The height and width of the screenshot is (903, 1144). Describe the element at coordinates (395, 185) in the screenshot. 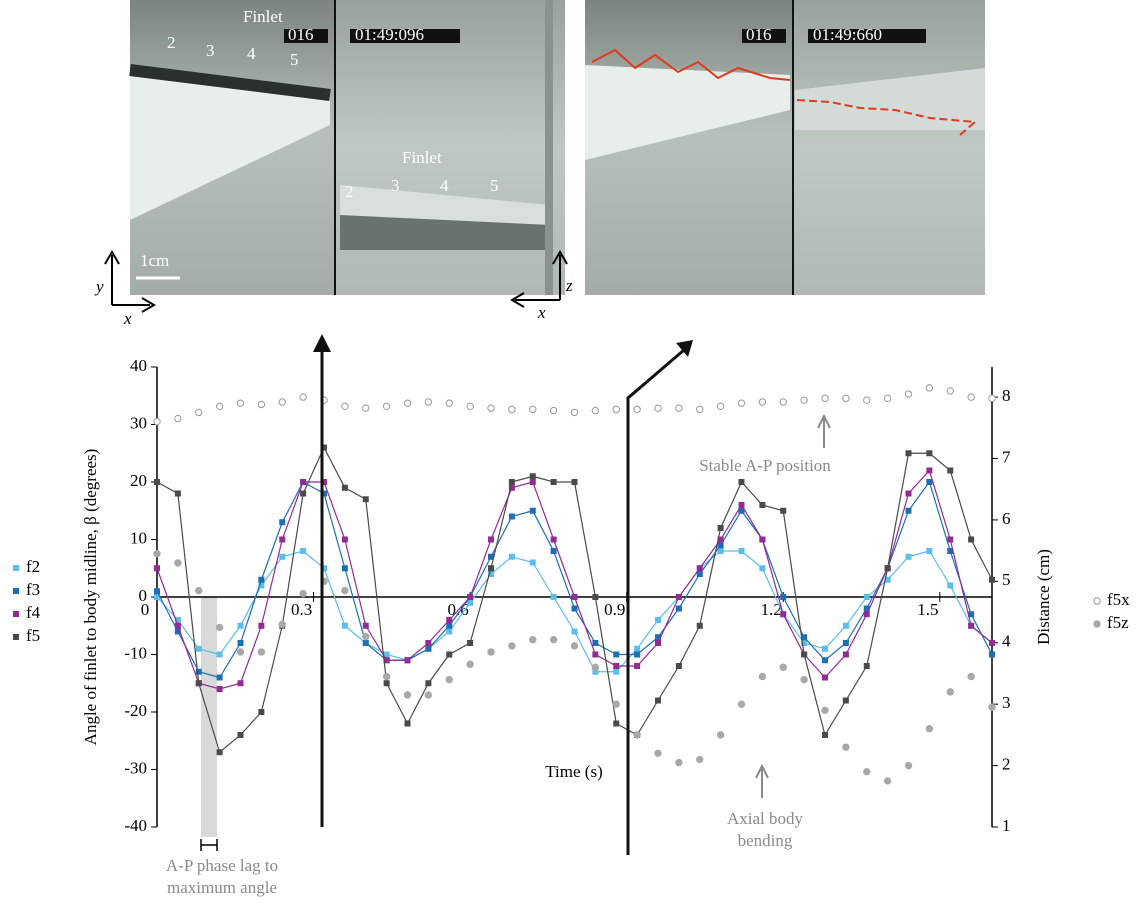

I see `photo-label: 3` at that location.